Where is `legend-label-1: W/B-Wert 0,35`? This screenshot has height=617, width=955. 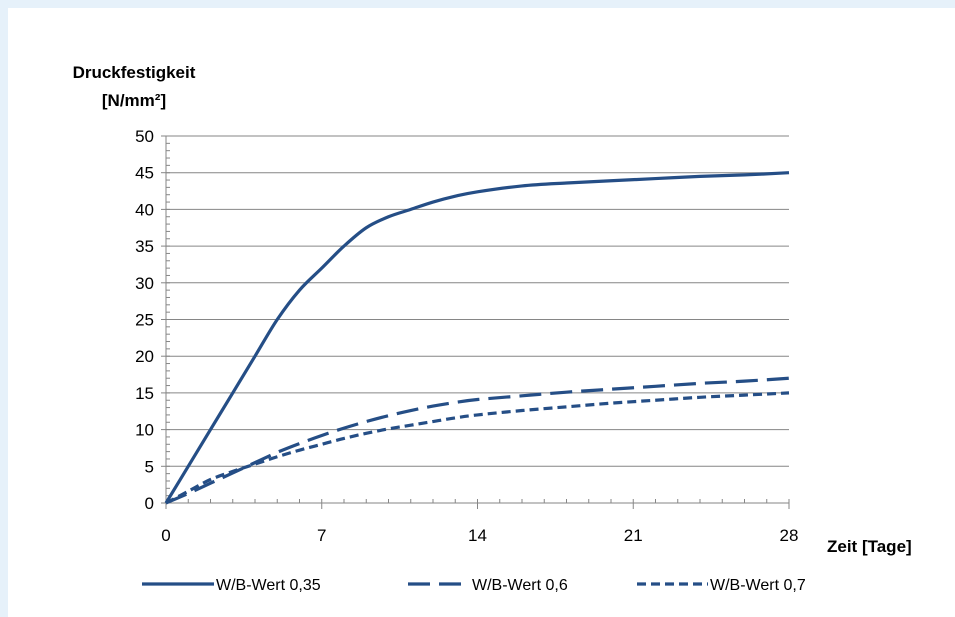
legend-label-1: W/B-Wert 0,35 is located at coordinates (268, 585).